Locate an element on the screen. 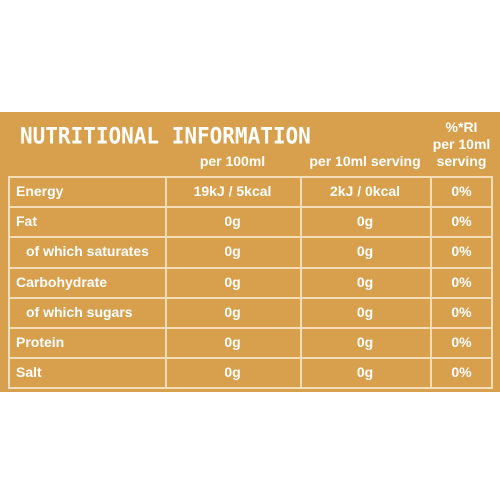 The width and height of the screenshot is (500, 500). column-header: %*RI is located at coordinates (461, 127).